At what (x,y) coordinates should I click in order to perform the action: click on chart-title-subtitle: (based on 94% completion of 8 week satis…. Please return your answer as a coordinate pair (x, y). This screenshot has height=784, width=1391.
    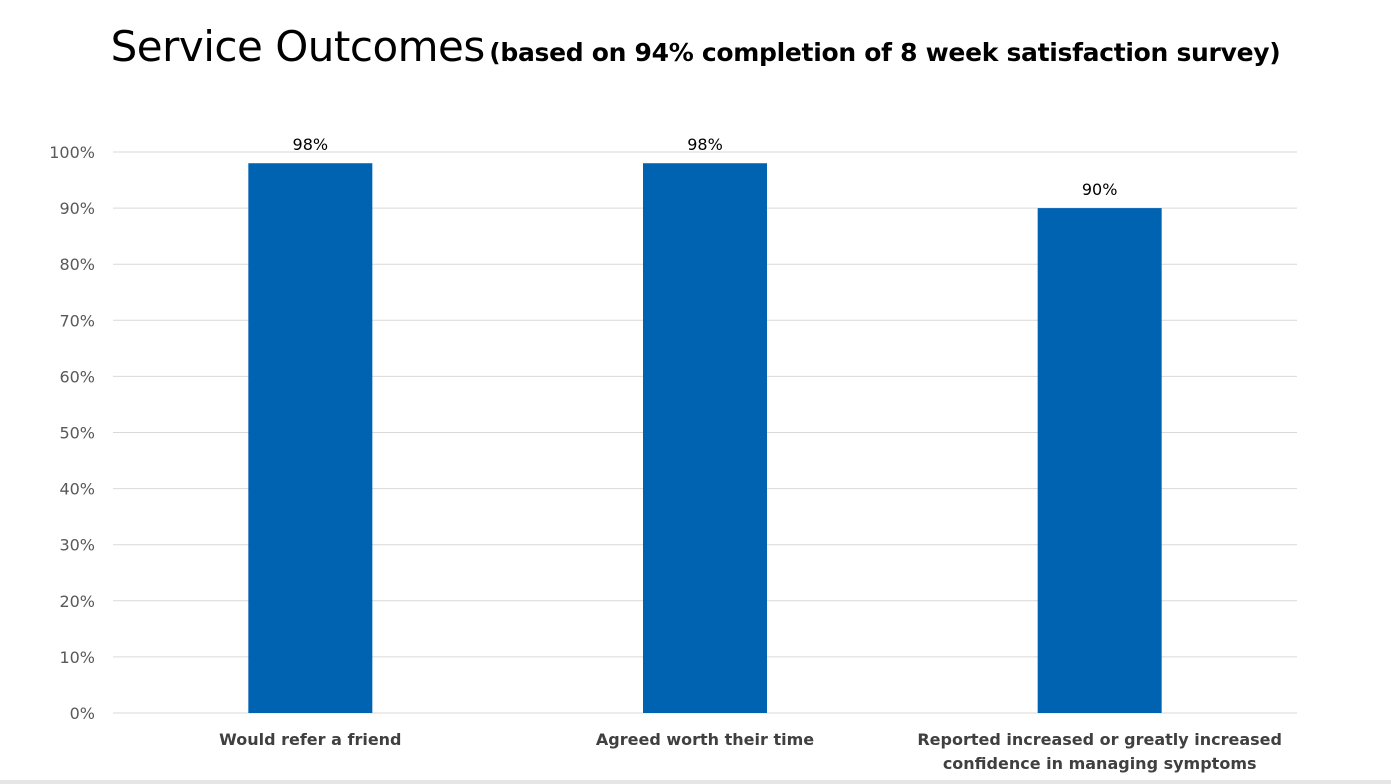
    Looking at the image, I should click on (885, 52).